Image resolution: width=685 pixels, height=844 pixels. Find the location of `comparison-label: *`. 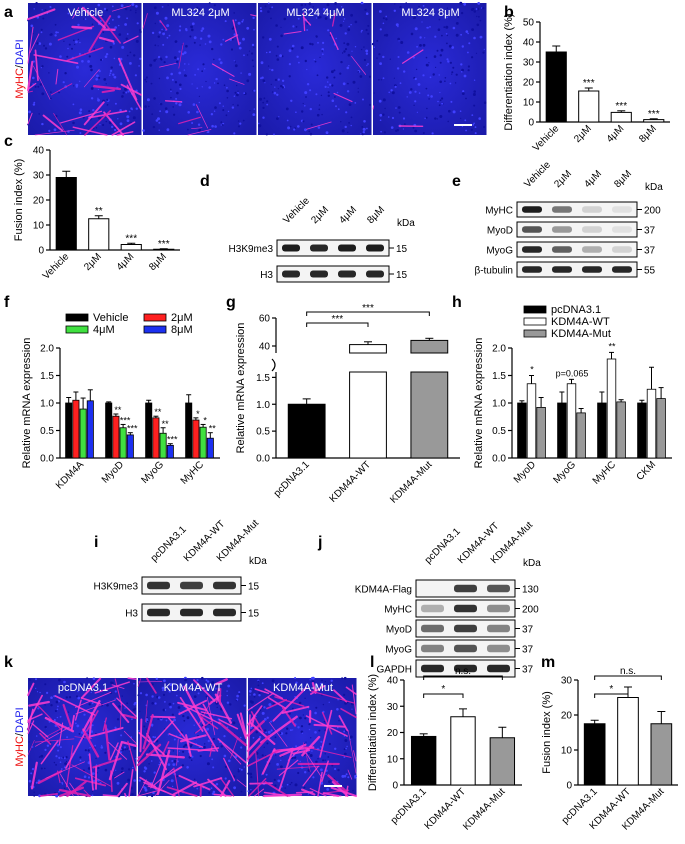

comparison-label: * is located at coordinates (611, 689).